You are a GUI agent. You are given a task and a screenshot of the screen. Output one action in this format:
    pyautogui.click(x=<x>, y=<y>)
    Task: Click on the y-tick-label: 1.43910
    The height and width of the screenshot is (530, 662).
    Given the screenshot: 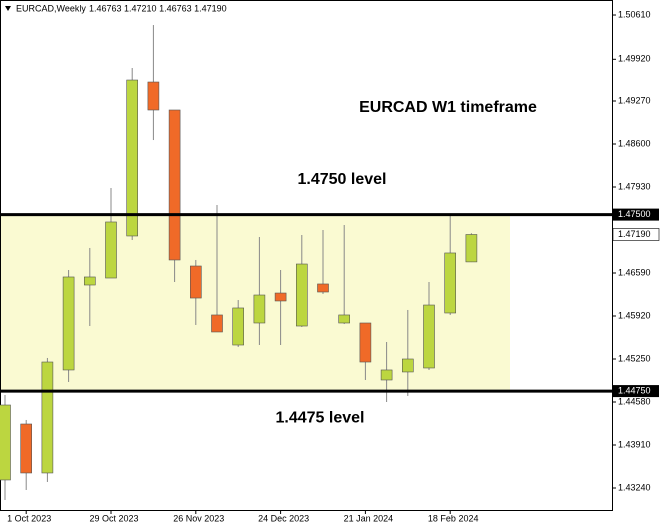 What is the action you would take?
    pyautogui.click(x=634, y=444)
    